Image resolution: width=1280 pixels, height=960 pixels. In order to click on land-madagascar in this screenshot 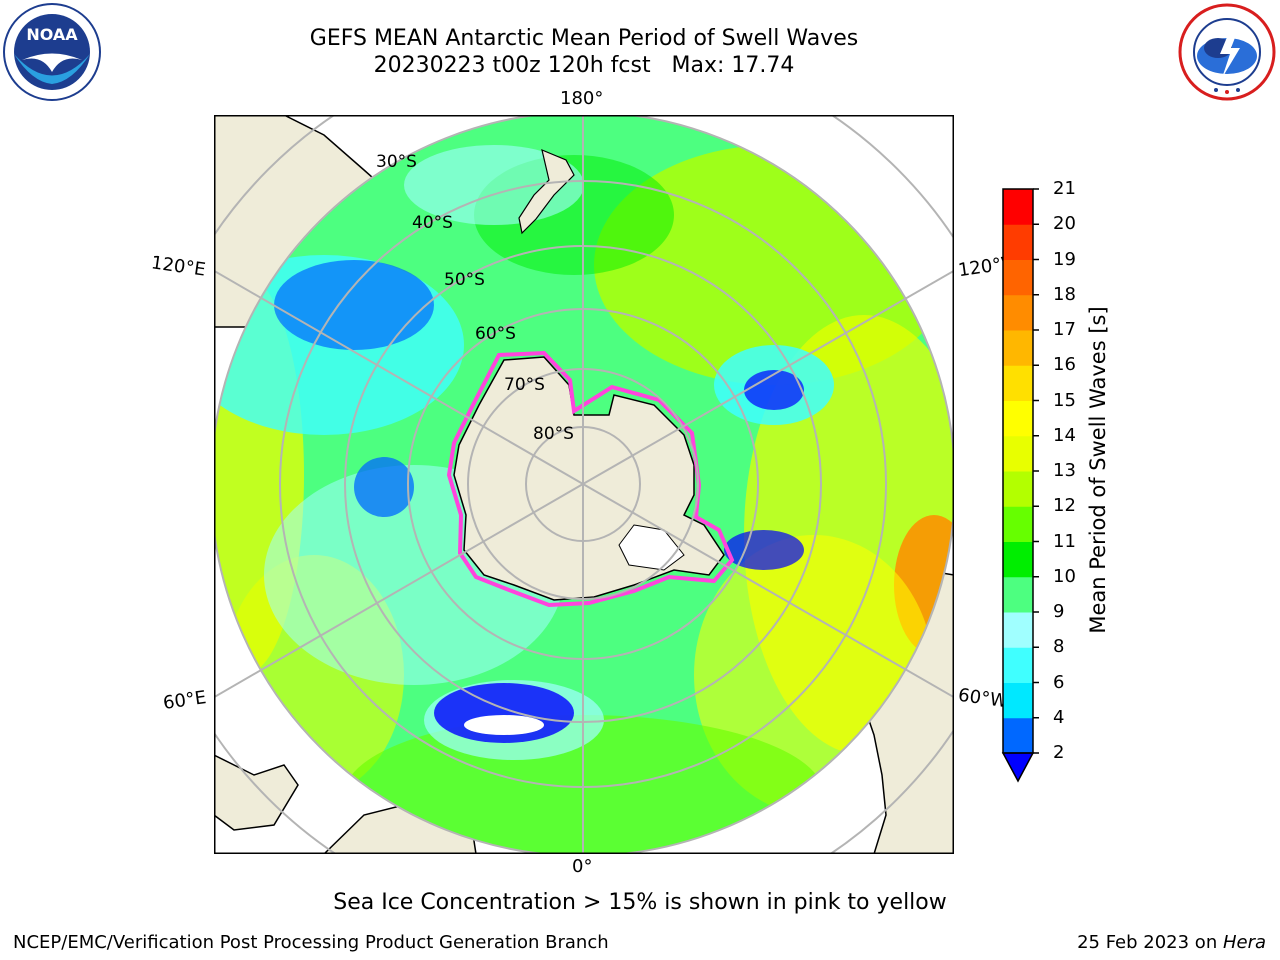, I will do `click(256, 792)`.